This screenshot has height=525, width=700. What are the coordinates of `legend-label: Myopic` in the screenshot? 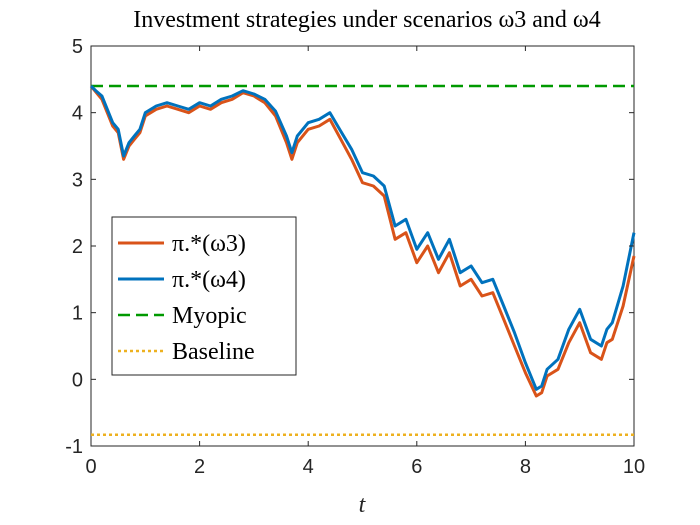 It's located at (209, 316).